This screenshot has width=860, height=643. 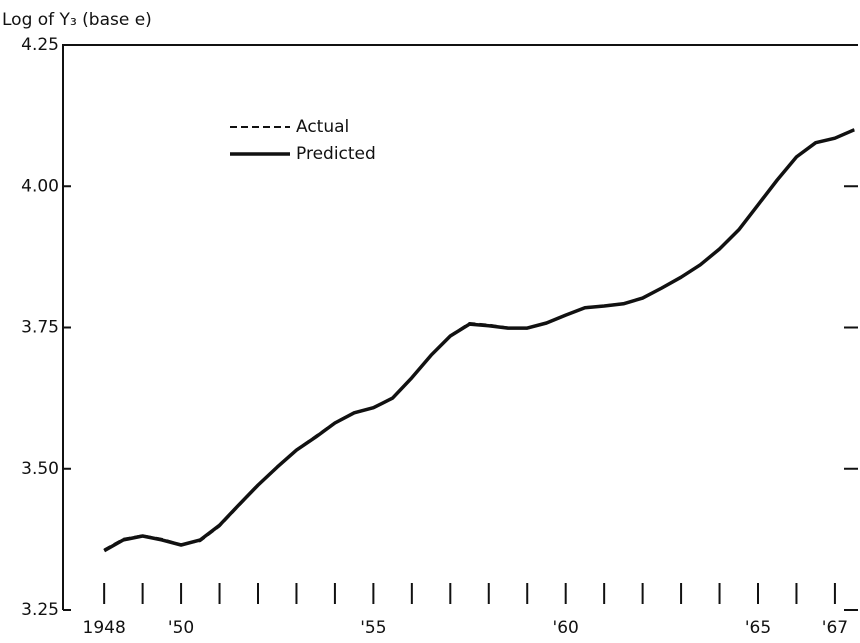 I want to click on y-tick-label: 3.50, so click(x=40, y=469).